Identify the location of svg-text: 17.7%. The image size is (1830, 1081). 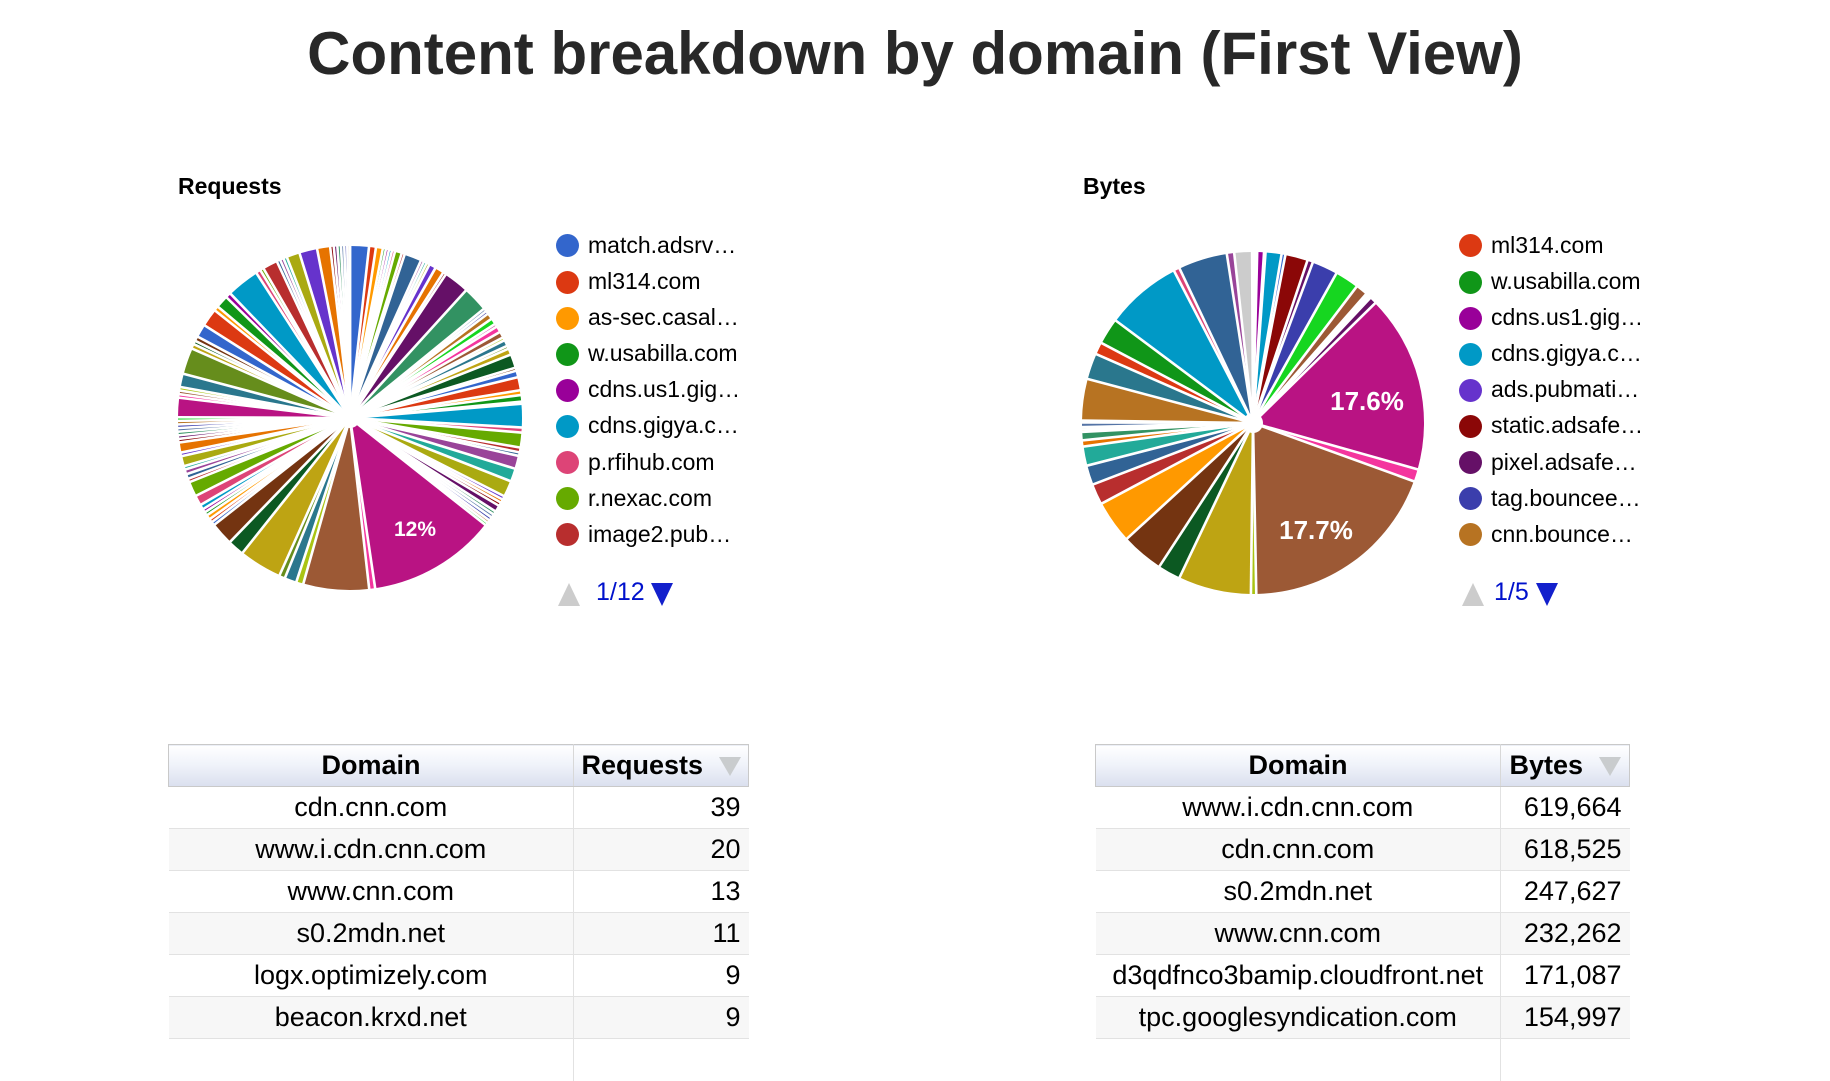
(1316, 530).